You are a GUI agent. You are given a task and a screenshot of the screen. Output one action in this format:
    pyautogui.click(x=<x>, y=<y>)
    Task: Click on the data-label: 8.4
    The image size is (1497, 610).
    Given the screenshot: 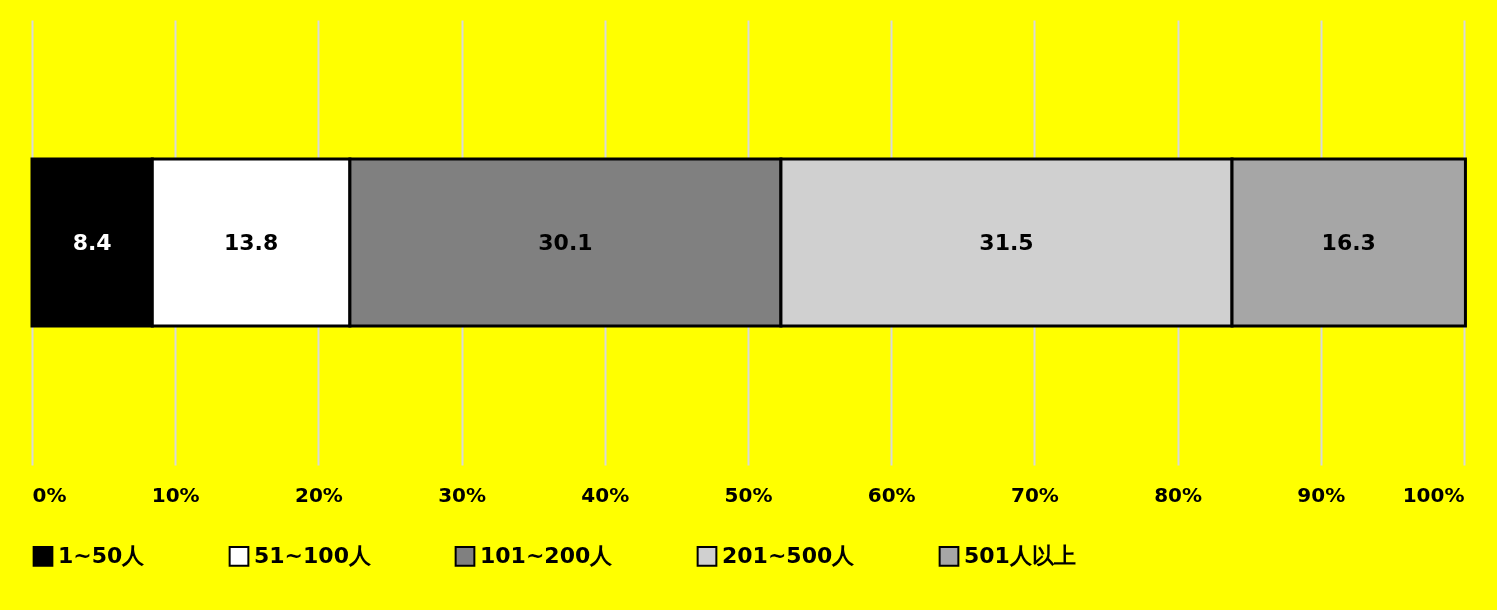 What is the action you would take?
    pyautogui.click(x=92, y=242)
    